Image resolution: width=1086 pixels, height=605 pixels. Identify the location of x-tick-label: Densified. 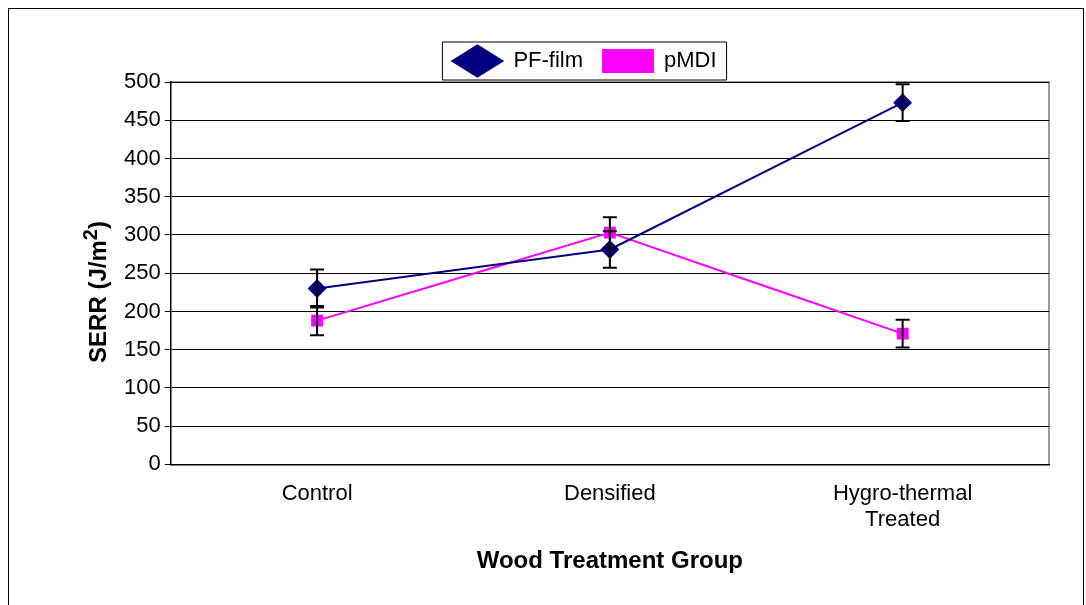
(609, 492).